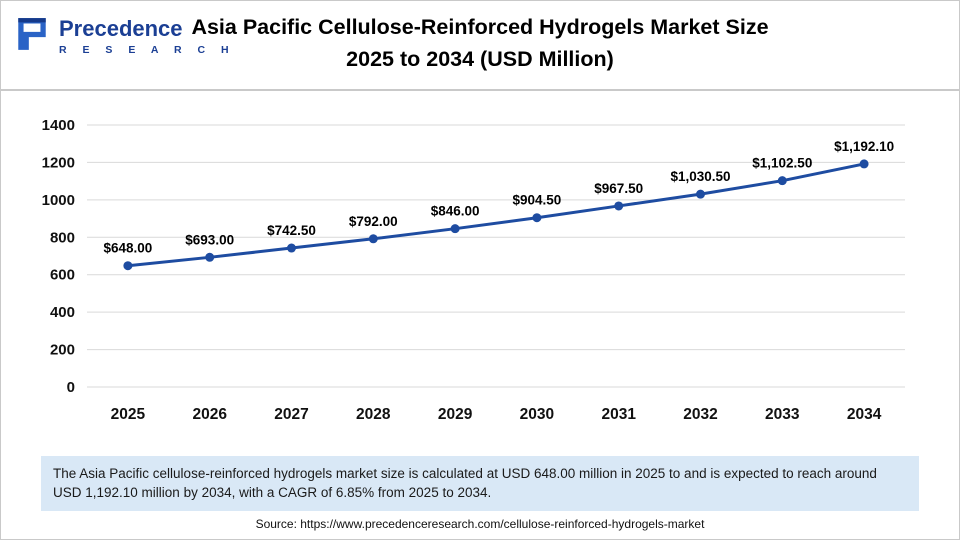 Image resolution: width=960 pixels, height=540 pixels. I want to click on svg-text: 2029, so click(455, 414).